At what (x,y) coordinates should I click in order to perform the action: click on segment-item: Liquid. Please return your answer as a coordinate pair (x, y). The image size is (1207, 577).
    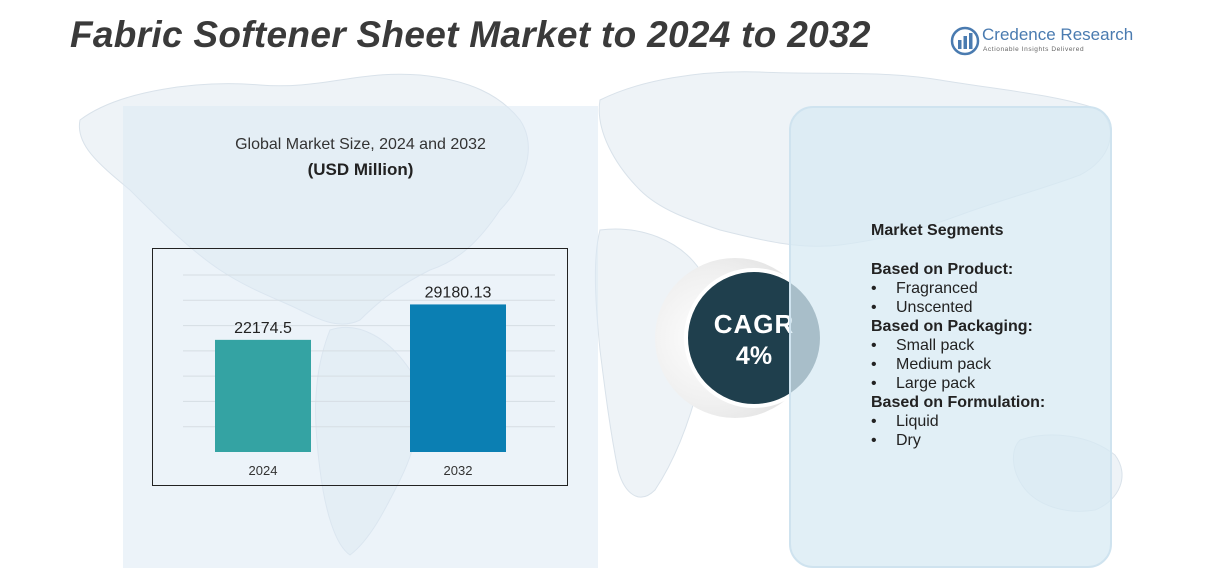
    Looking at the image, I should click on (958, 421).